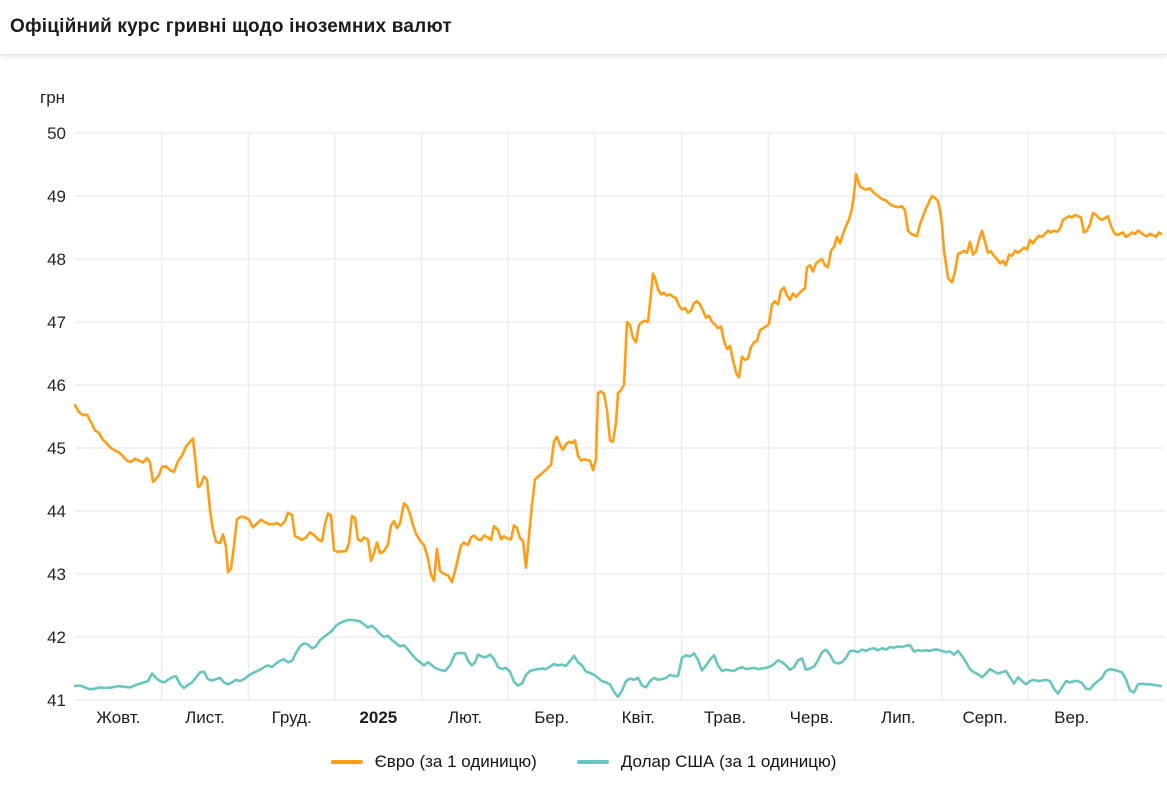  What do you see at coordinates (618, 658) in the screenshot?
I see `usd-series-line` at bounding box center [618, 658].